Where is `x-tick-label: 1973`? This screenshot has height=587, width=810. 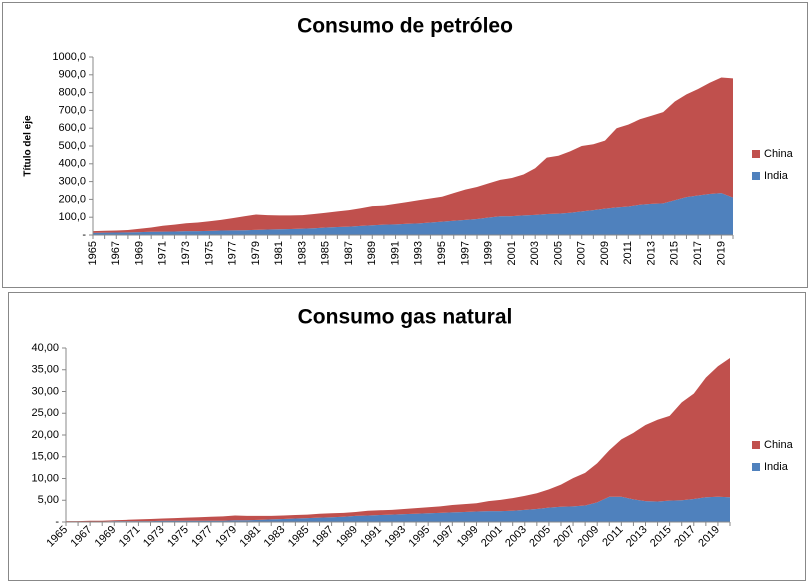 x-tick-label: 1973 is located at coordinates (186, 253).